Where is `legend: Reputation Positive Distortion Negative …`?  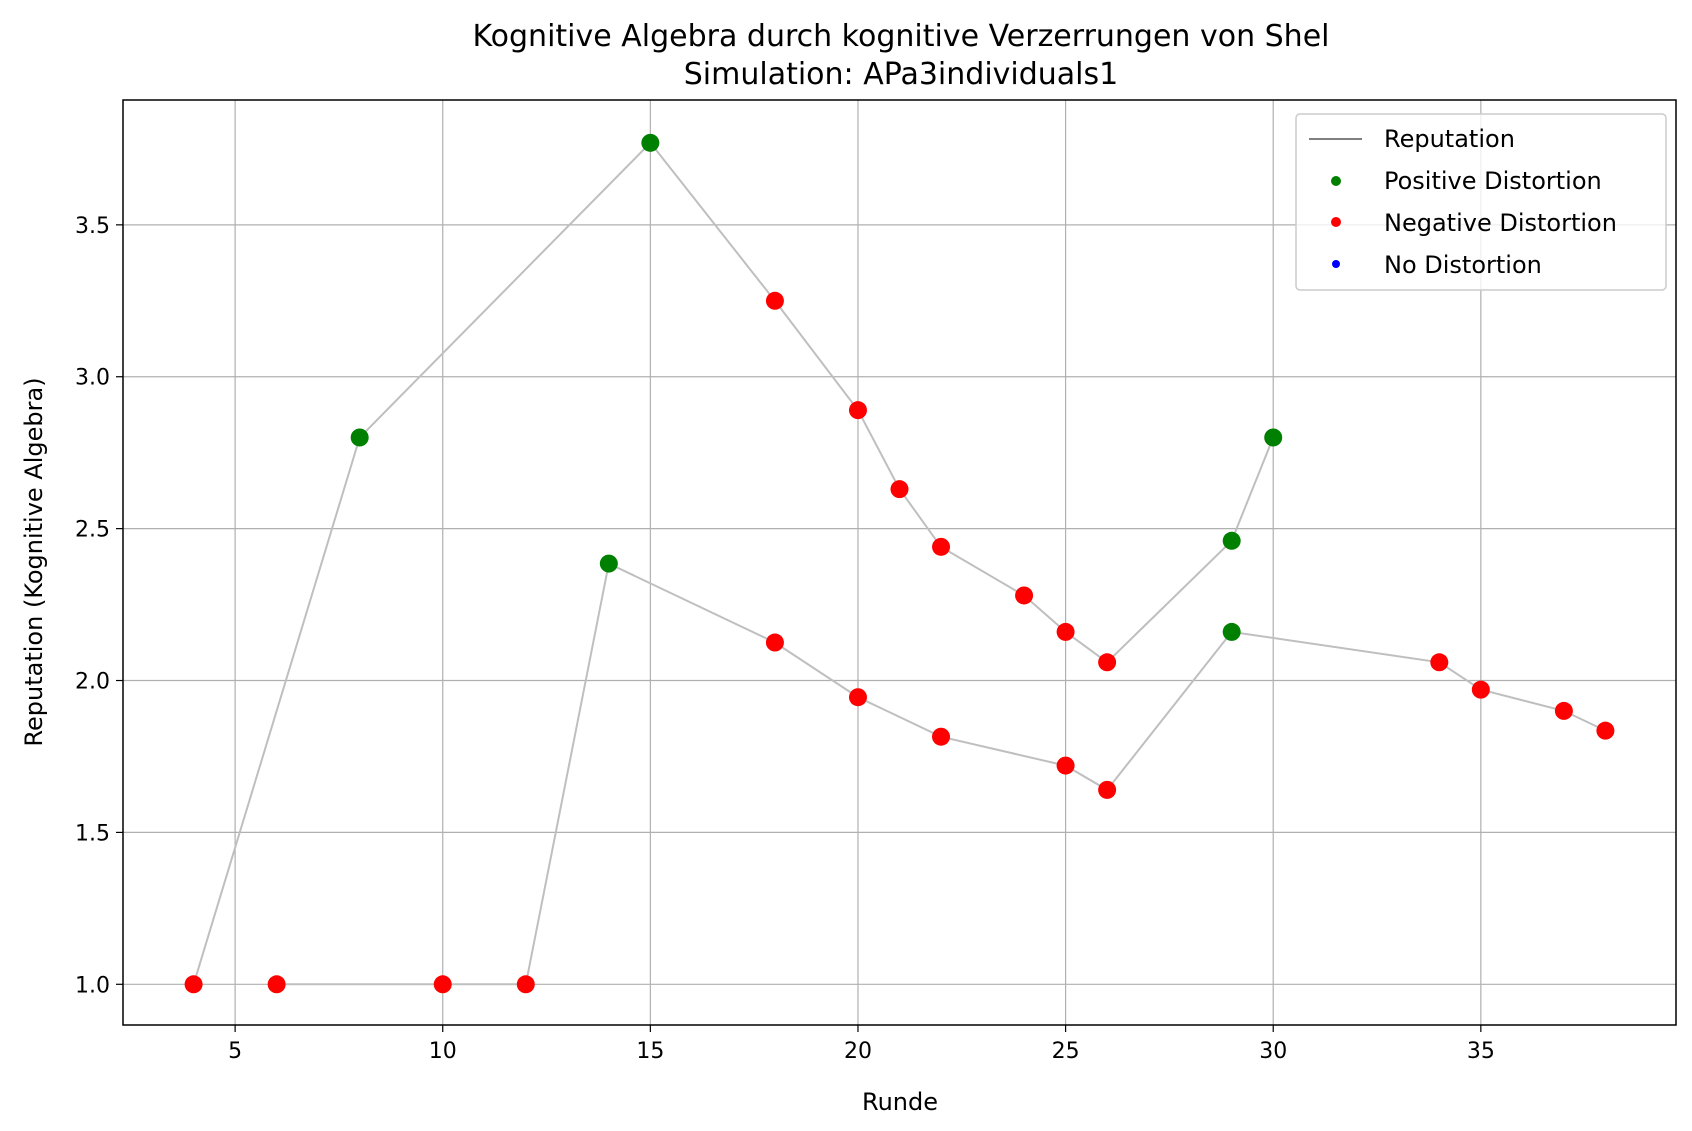 legend: Reputation Positive Distortion Negative … is located at coordinates (1481, 202).